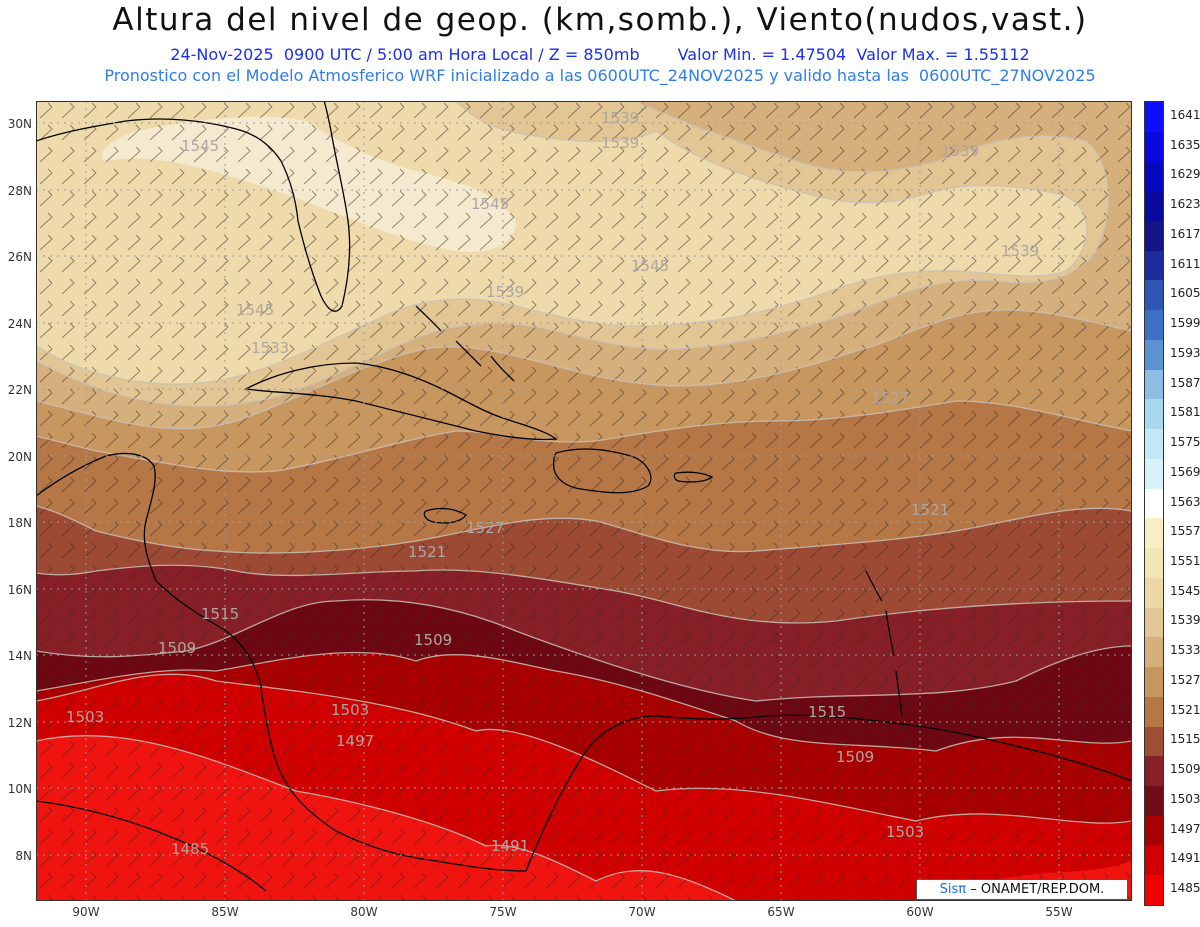  What do you see at coordinates (943, 54) in the screenshot?
I see `max-value: Valor Max. = 1.55112` at bounding box center [943, 54].